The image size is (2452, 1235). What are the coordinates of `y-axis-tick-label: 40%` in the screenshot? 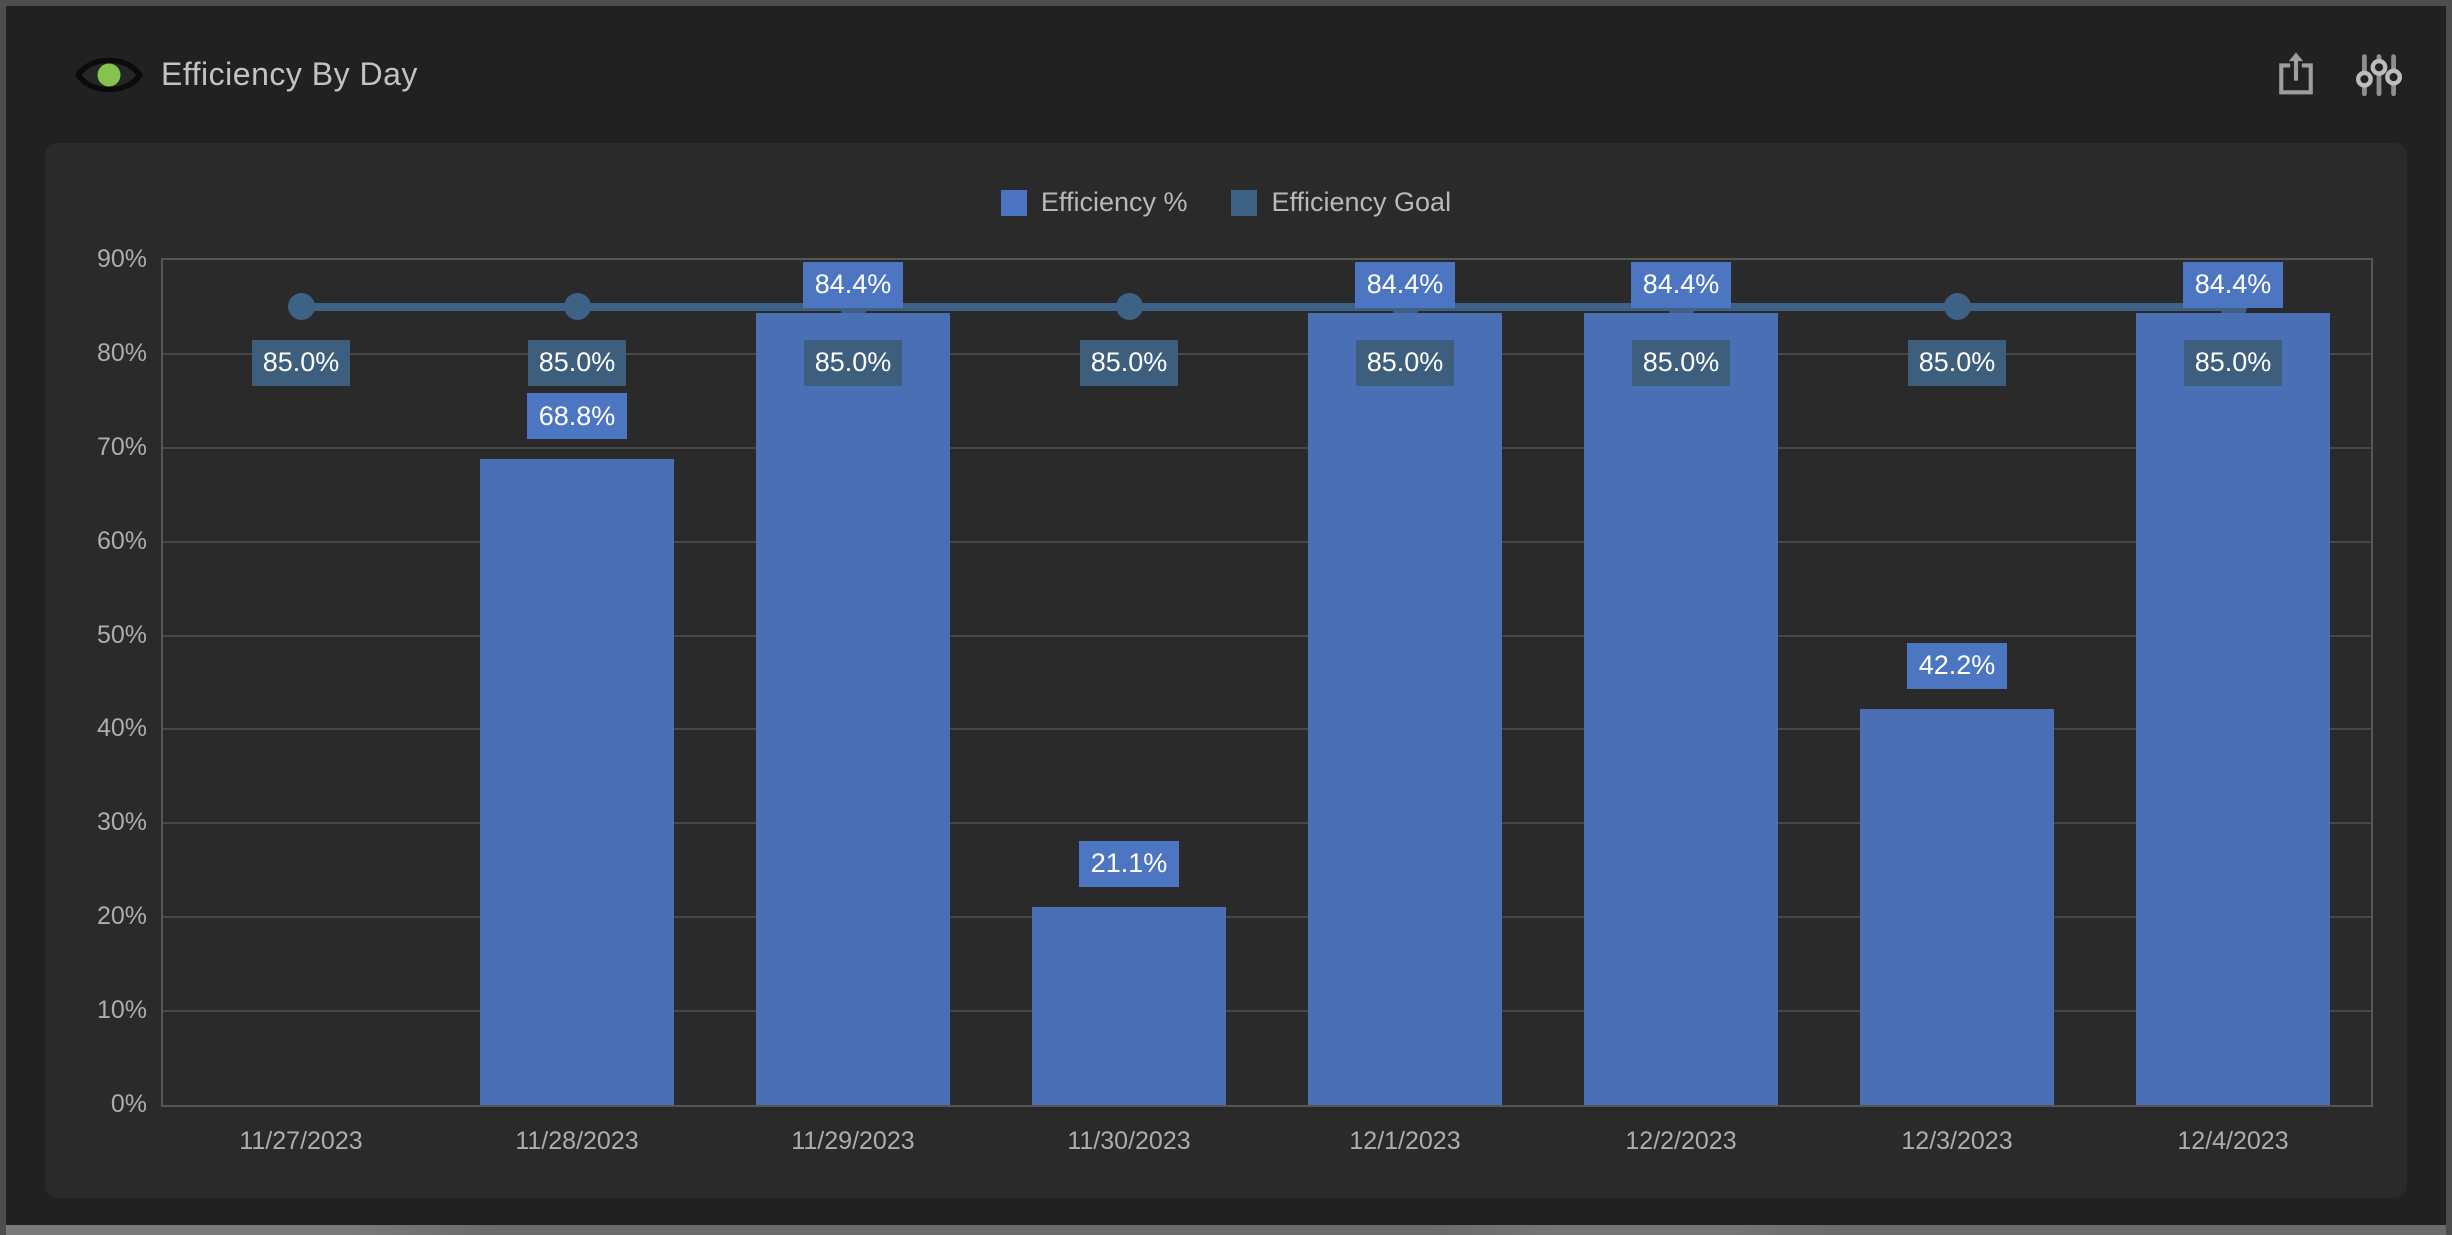 It's located at (121, 728).